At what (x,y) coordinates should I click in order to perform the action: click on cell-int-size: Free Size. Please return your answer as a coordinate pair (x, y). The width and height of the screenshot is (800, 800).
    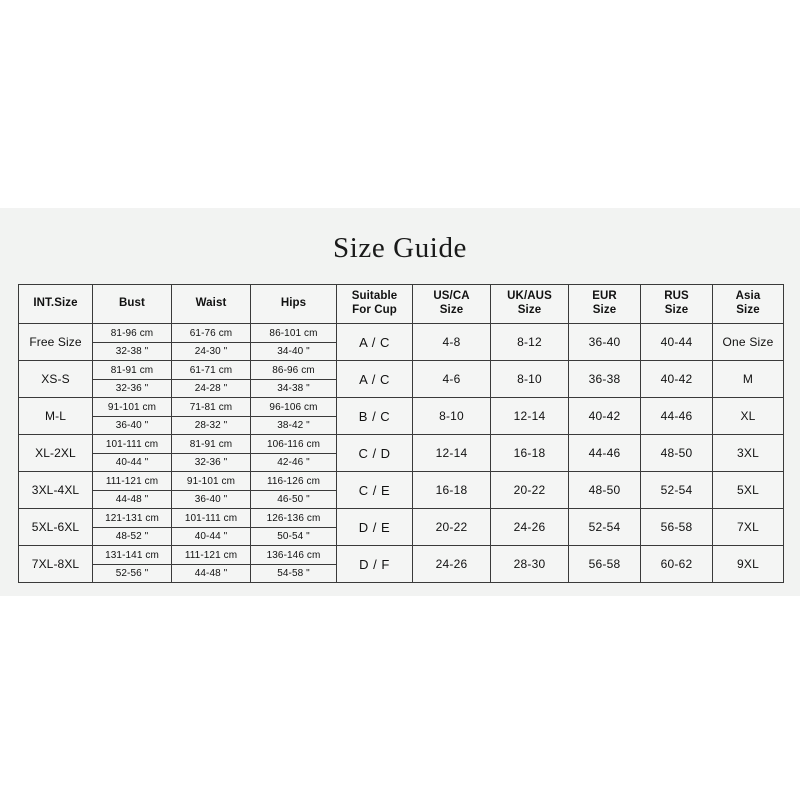
    Looking at the image, I should click on (55, 342).